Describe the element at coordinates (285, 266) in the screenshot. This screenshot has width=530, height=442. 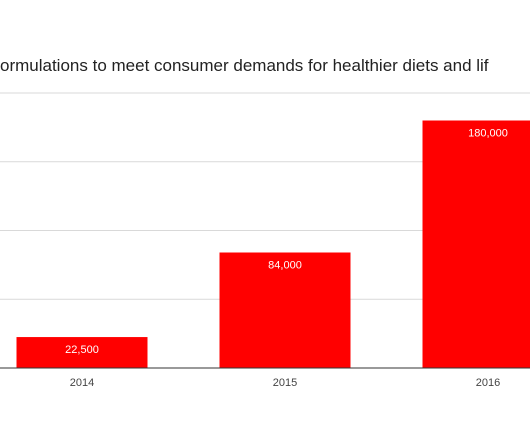
I see `data-label-2015: 84,000` at that location.